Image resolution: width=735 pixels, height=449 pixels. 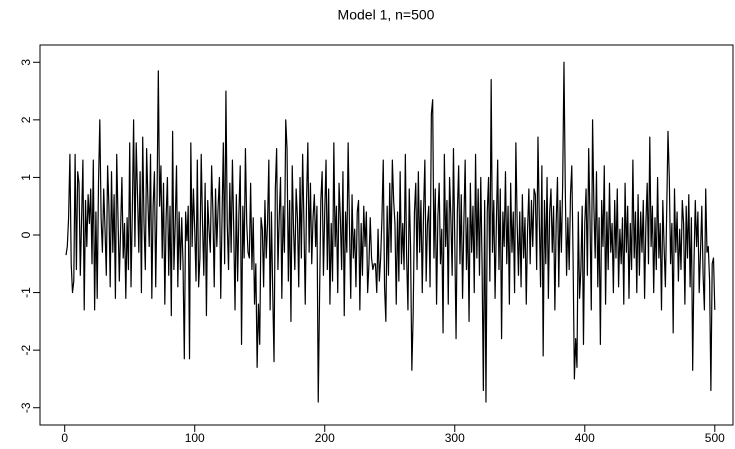 I want to click on chart-title: Model 1, n=500, so click(x=386, y=15).